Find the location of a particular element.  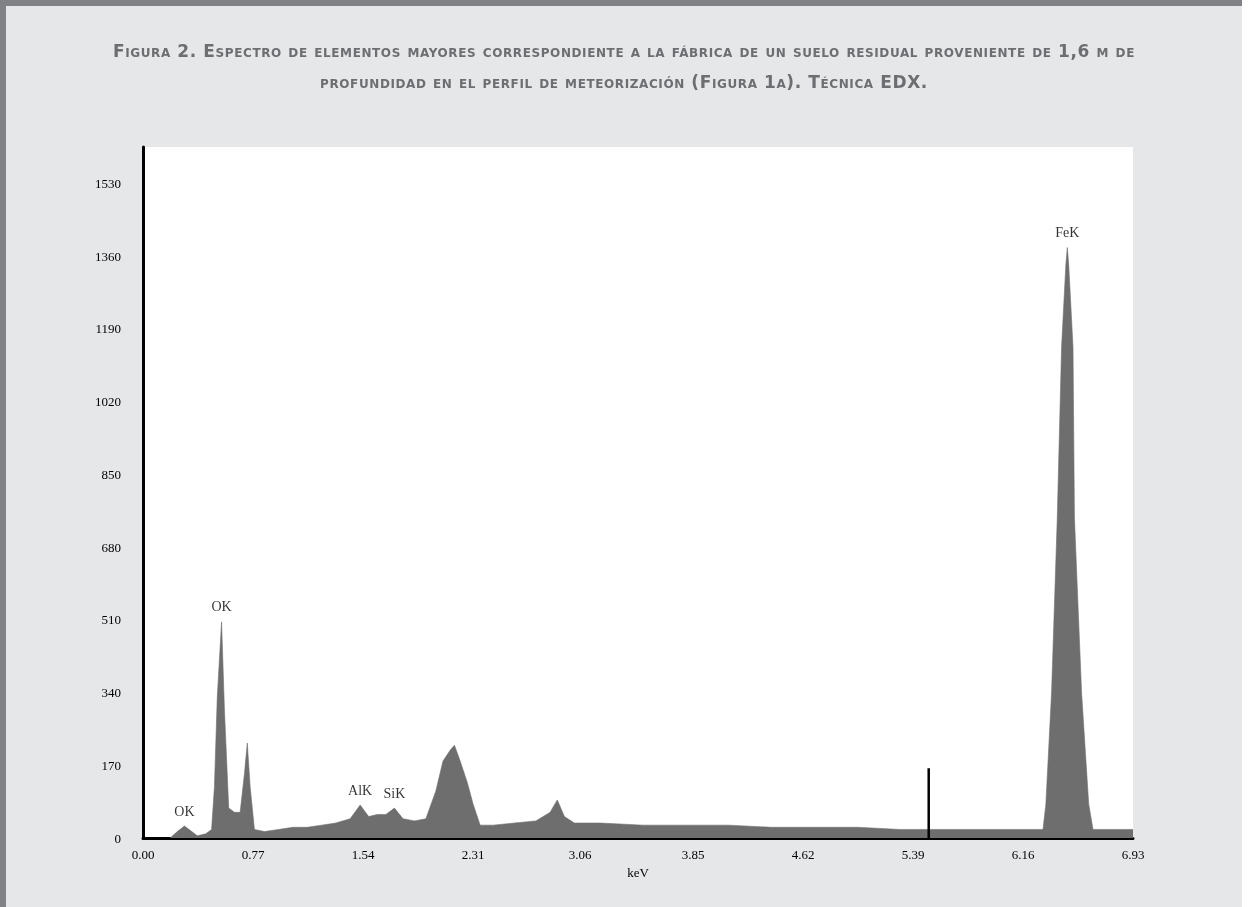

x-tick-label: 2.31 is located at coordinates (473, 854).